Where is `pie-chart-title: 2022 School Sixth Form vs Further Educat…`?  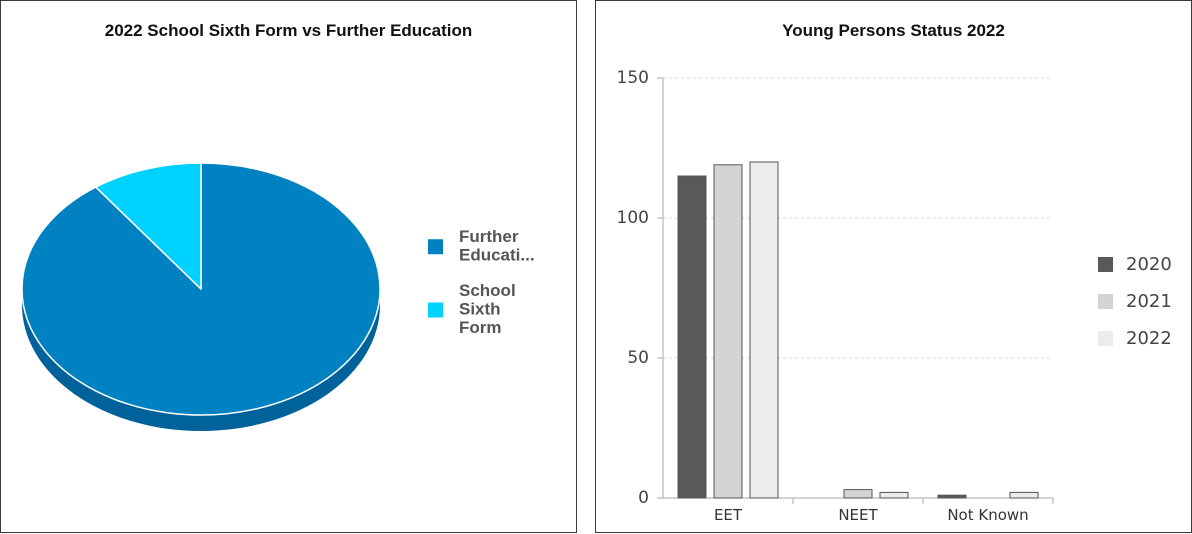 pie-chart-title: 2022 School Sixth Form vs Further Educat… is located at coordinates (288, 30).